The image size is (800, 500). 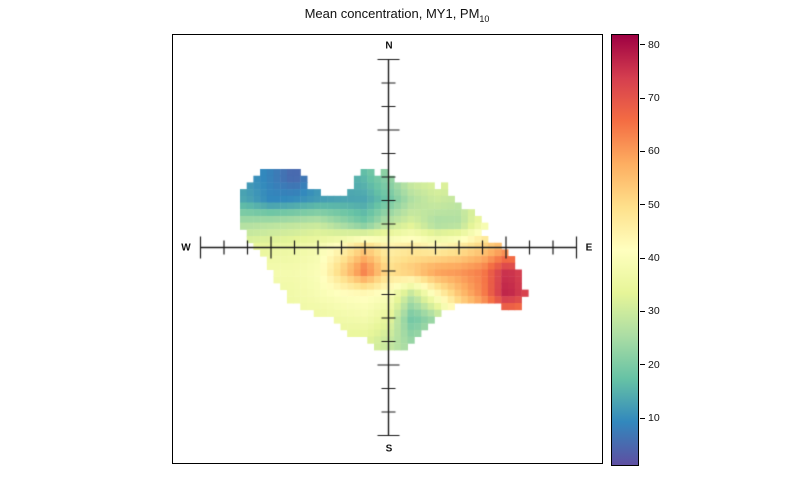 What do you see at coordinates (654, 151) in the screenshot?
I see `colorbar-tick-label: 60` at bounding box center [654, 151].